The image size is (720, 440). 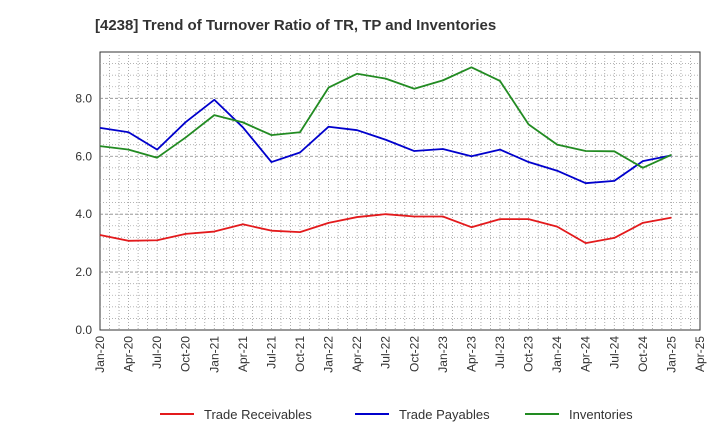 What do you see at coordinates (529, 354) in the screenshot?
I see `x-tick-label: Oct-23` at bounding box center [529, 354].